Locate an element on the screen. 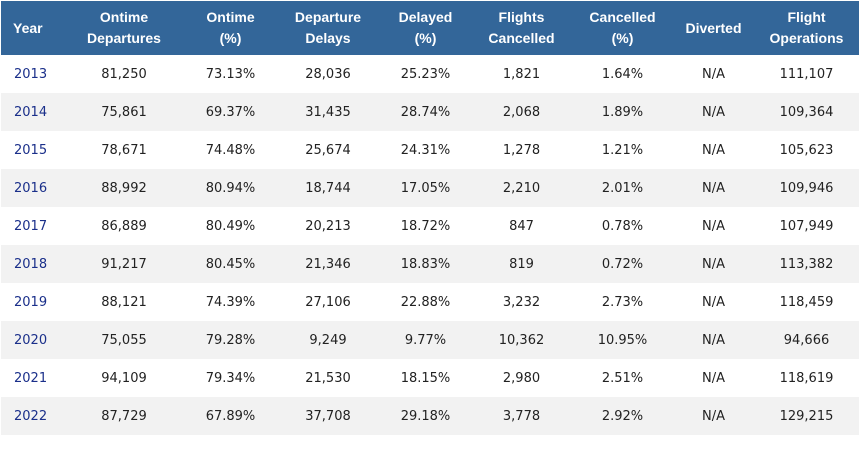 Image resolution: width=860 pixels, height=449 pixels. cell-year: 2022 is located at coordinates (32, 416).